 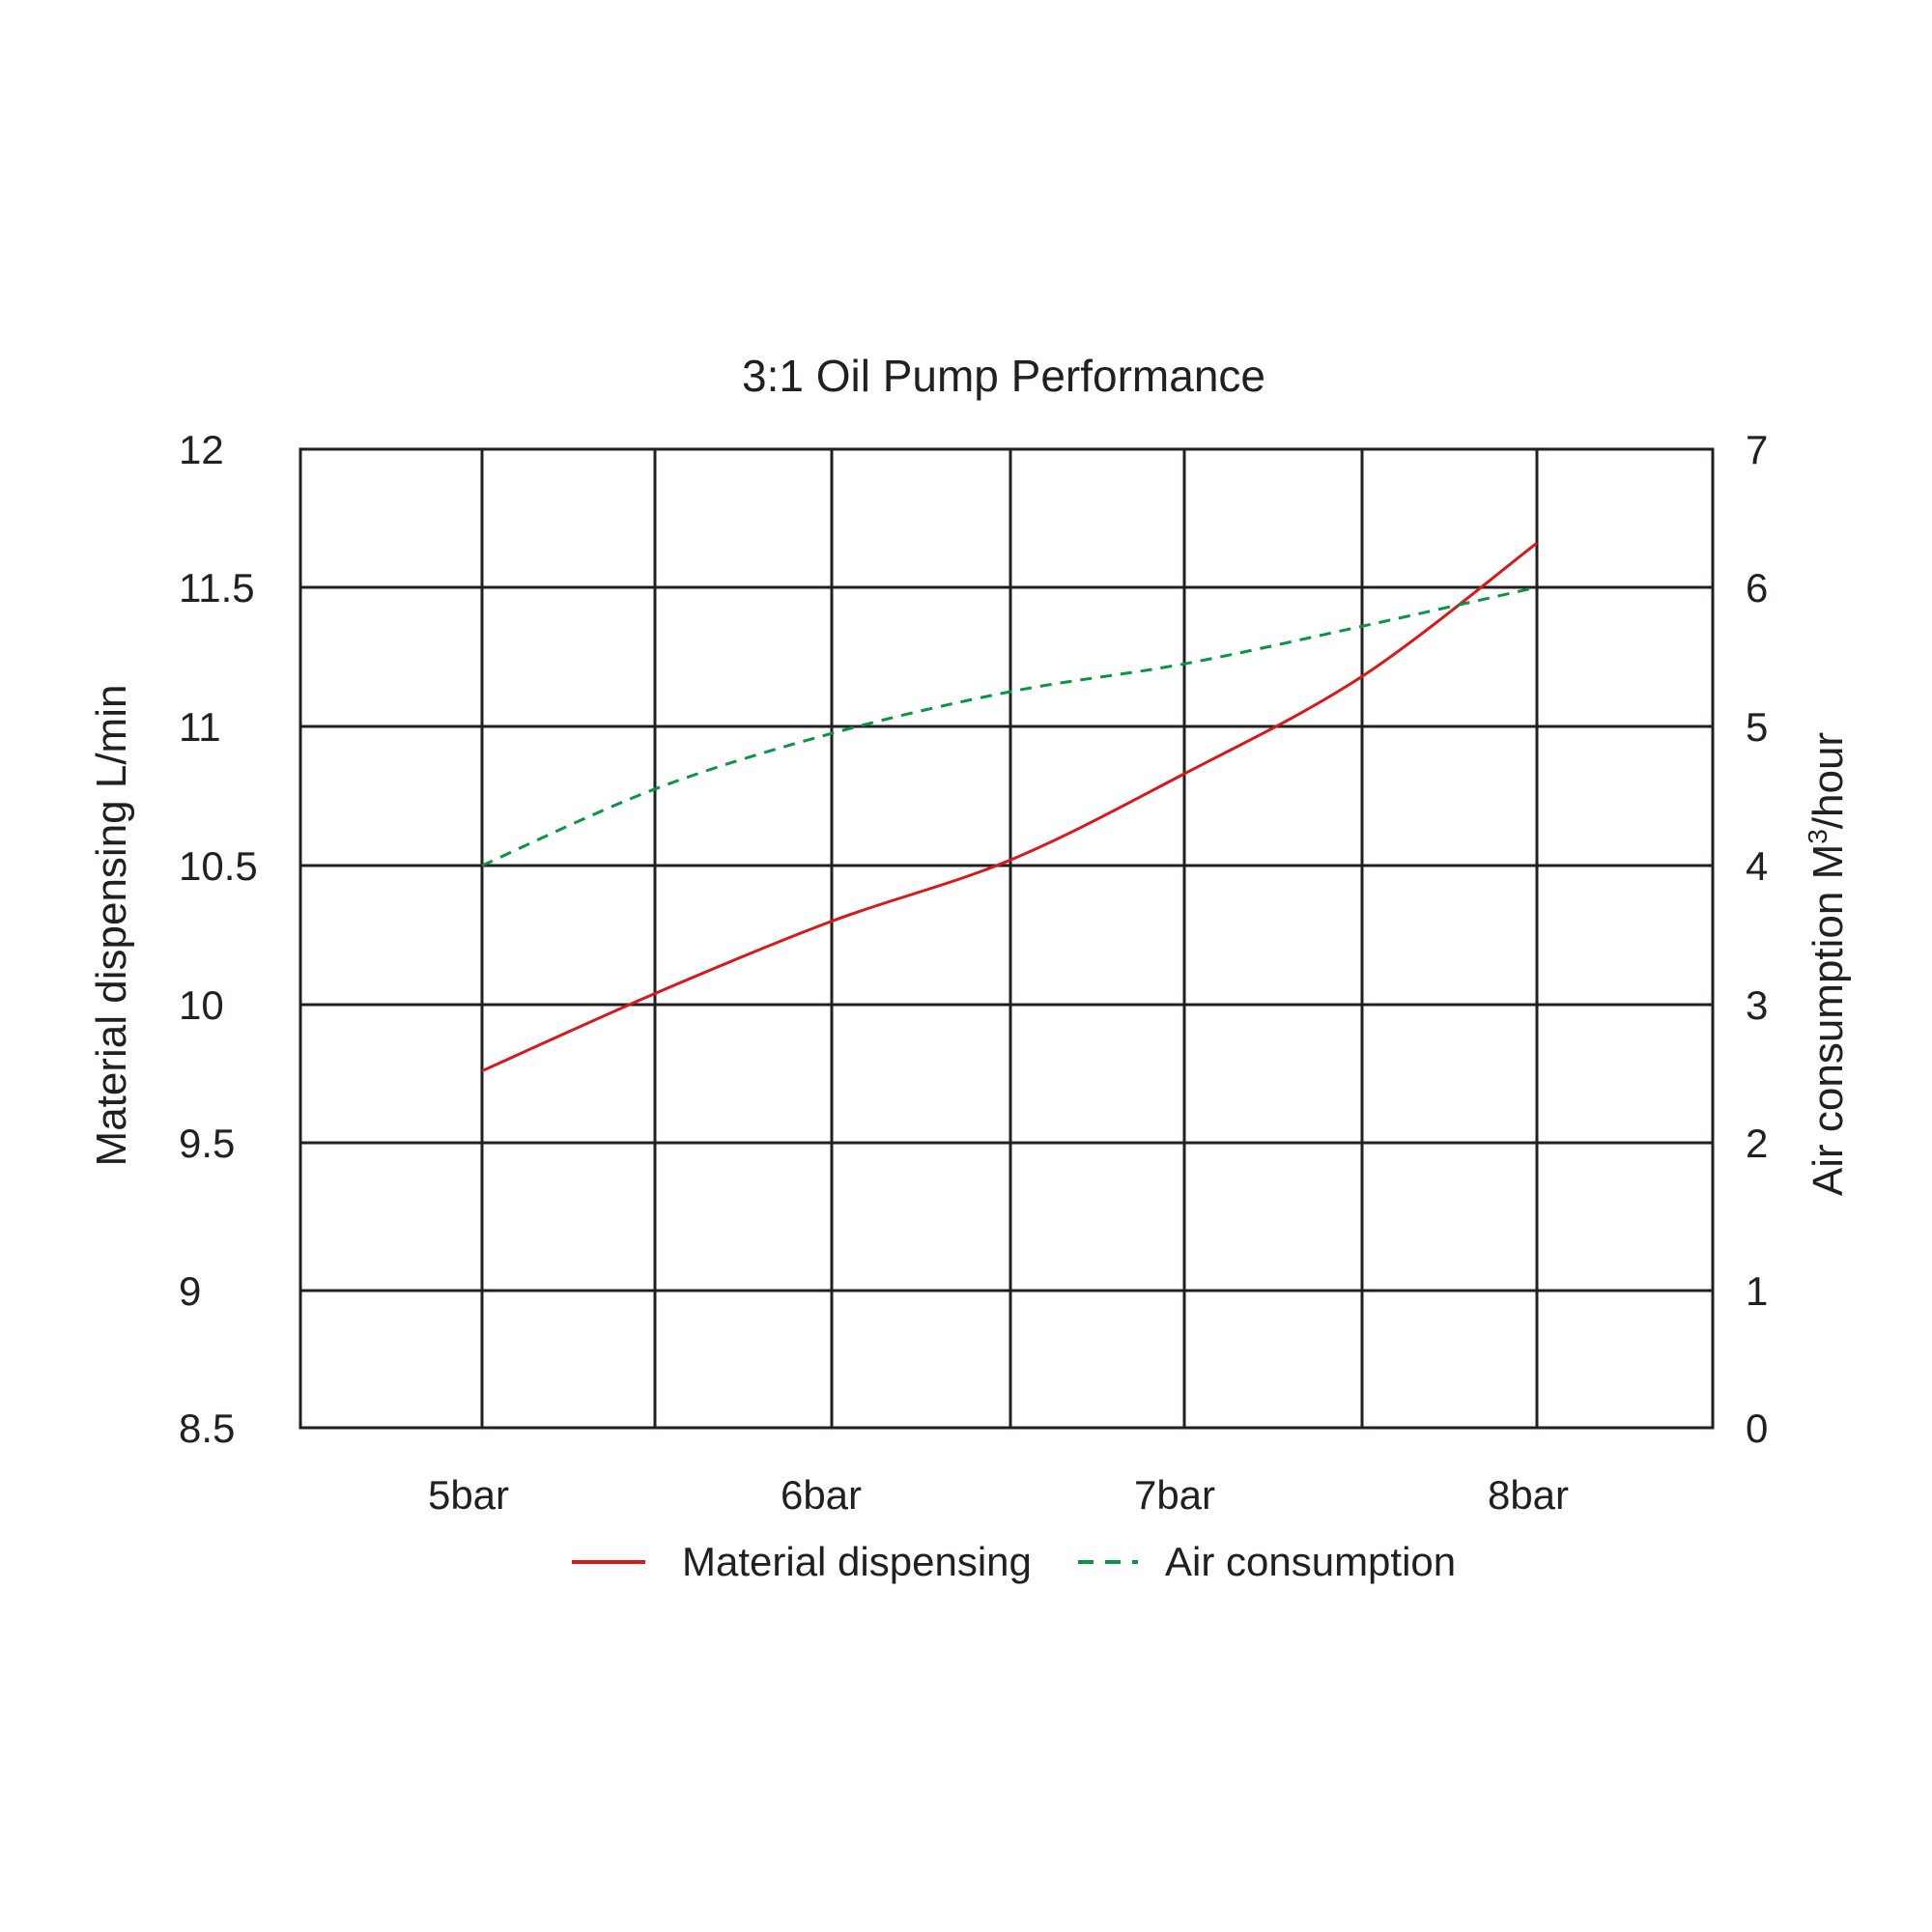 I want to click on left-axis-ticks: 12 11.5 11 10.5 10 9.5 9 8.5, so click(x=218, y=939).